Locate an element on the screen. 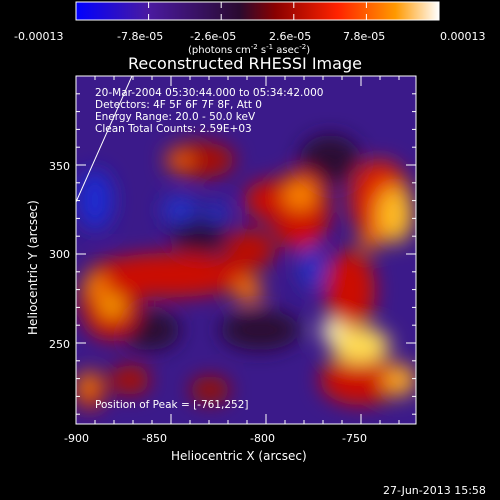 This screenshot has height=500, width=500. x-tick-label: -800 is located at coordinates (262, 438).